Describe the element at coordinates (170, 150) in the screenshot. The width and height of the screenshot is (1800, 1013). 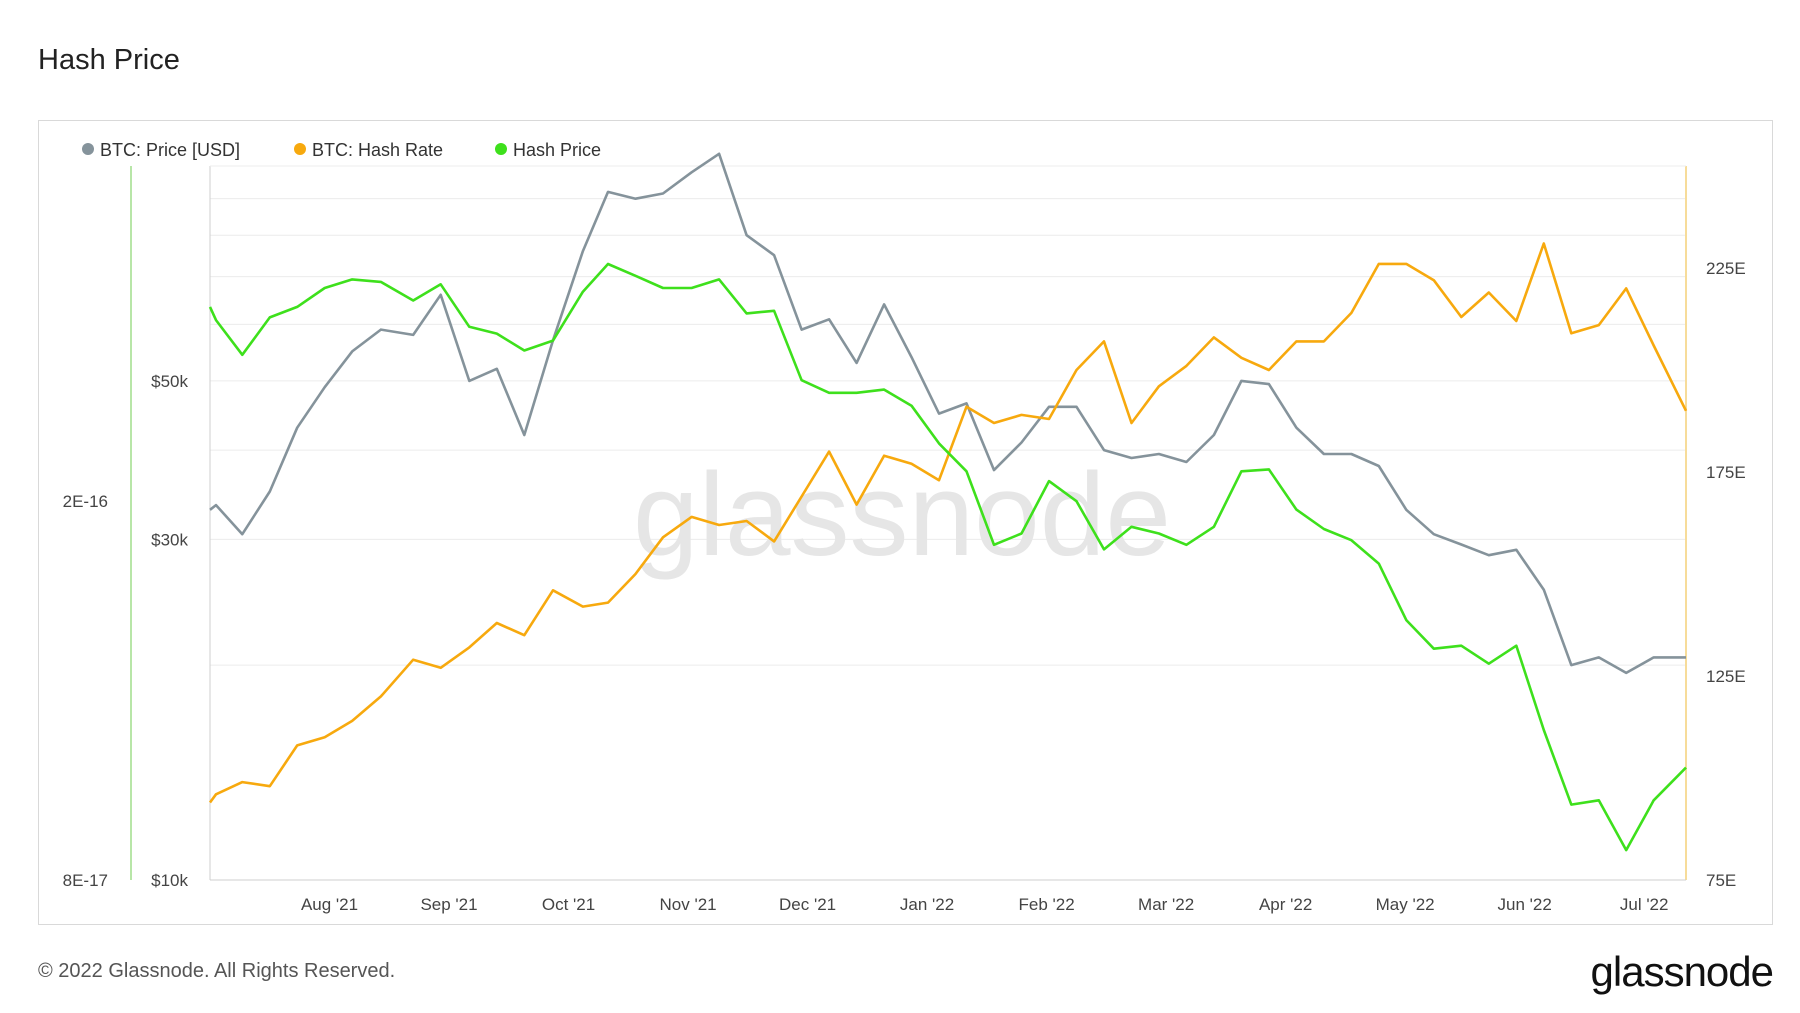
I see `legend-label-price: BTC: Price [USD]` at that location.